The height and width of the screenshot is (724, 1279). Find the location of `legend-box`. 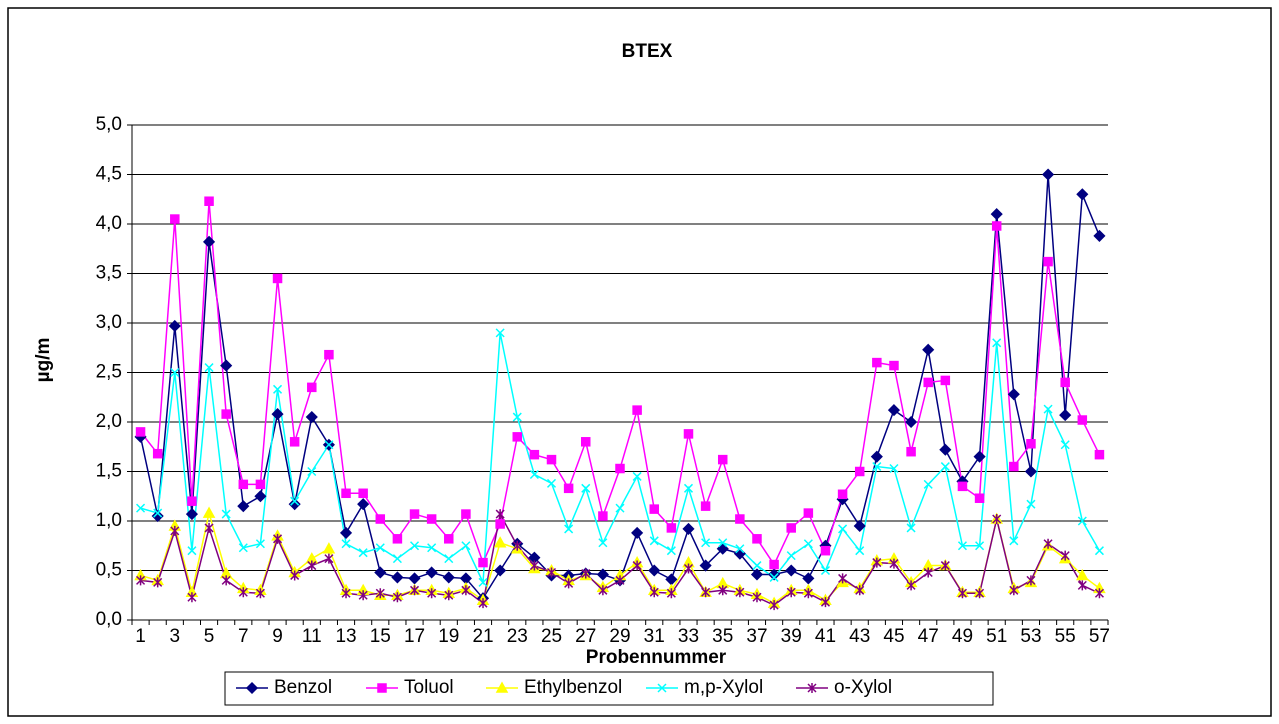

legend-box is located at coordinates (609, 688).